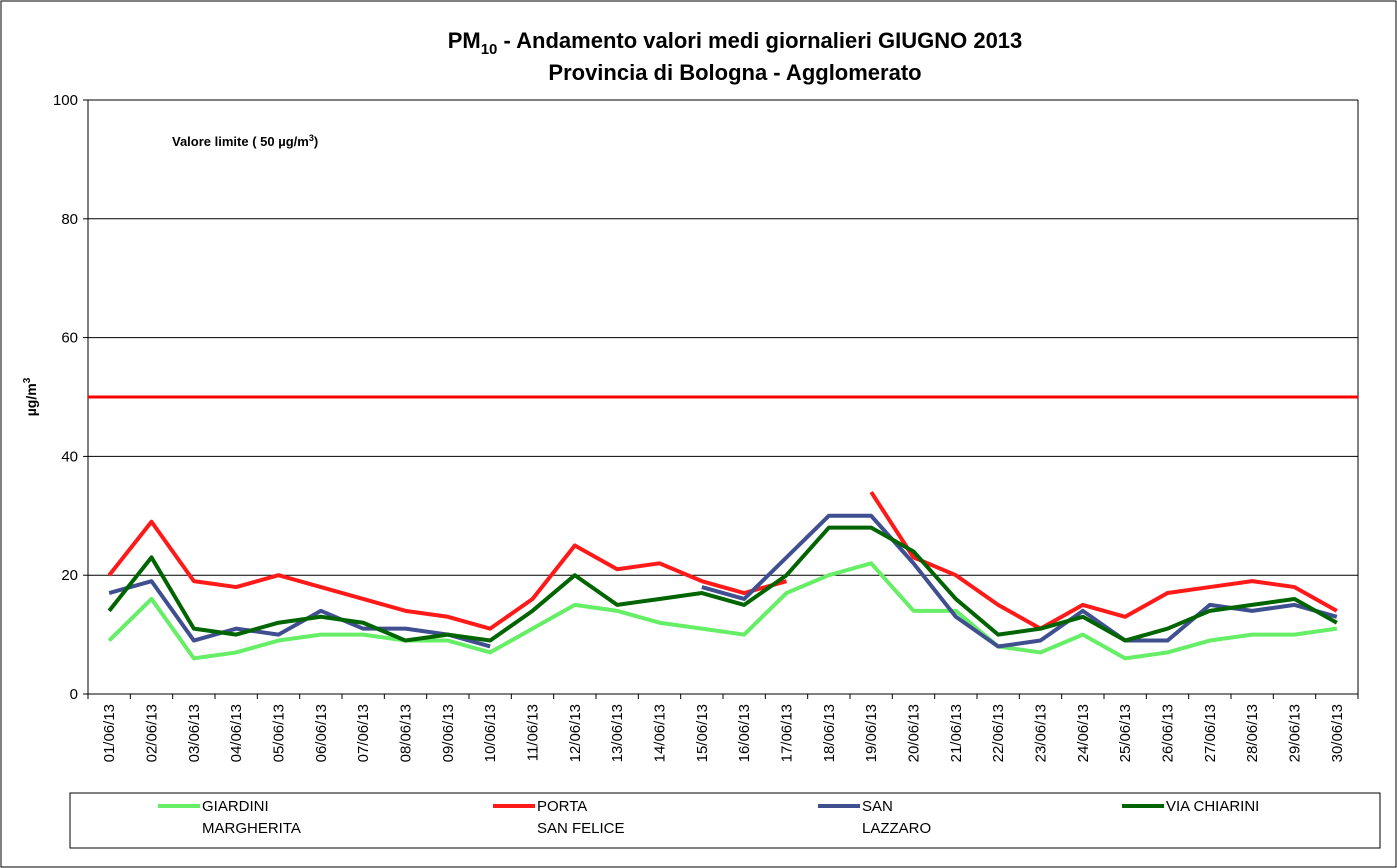  I want to click on legend-label-line: VIA CHIARINI, so click(1212, 806).